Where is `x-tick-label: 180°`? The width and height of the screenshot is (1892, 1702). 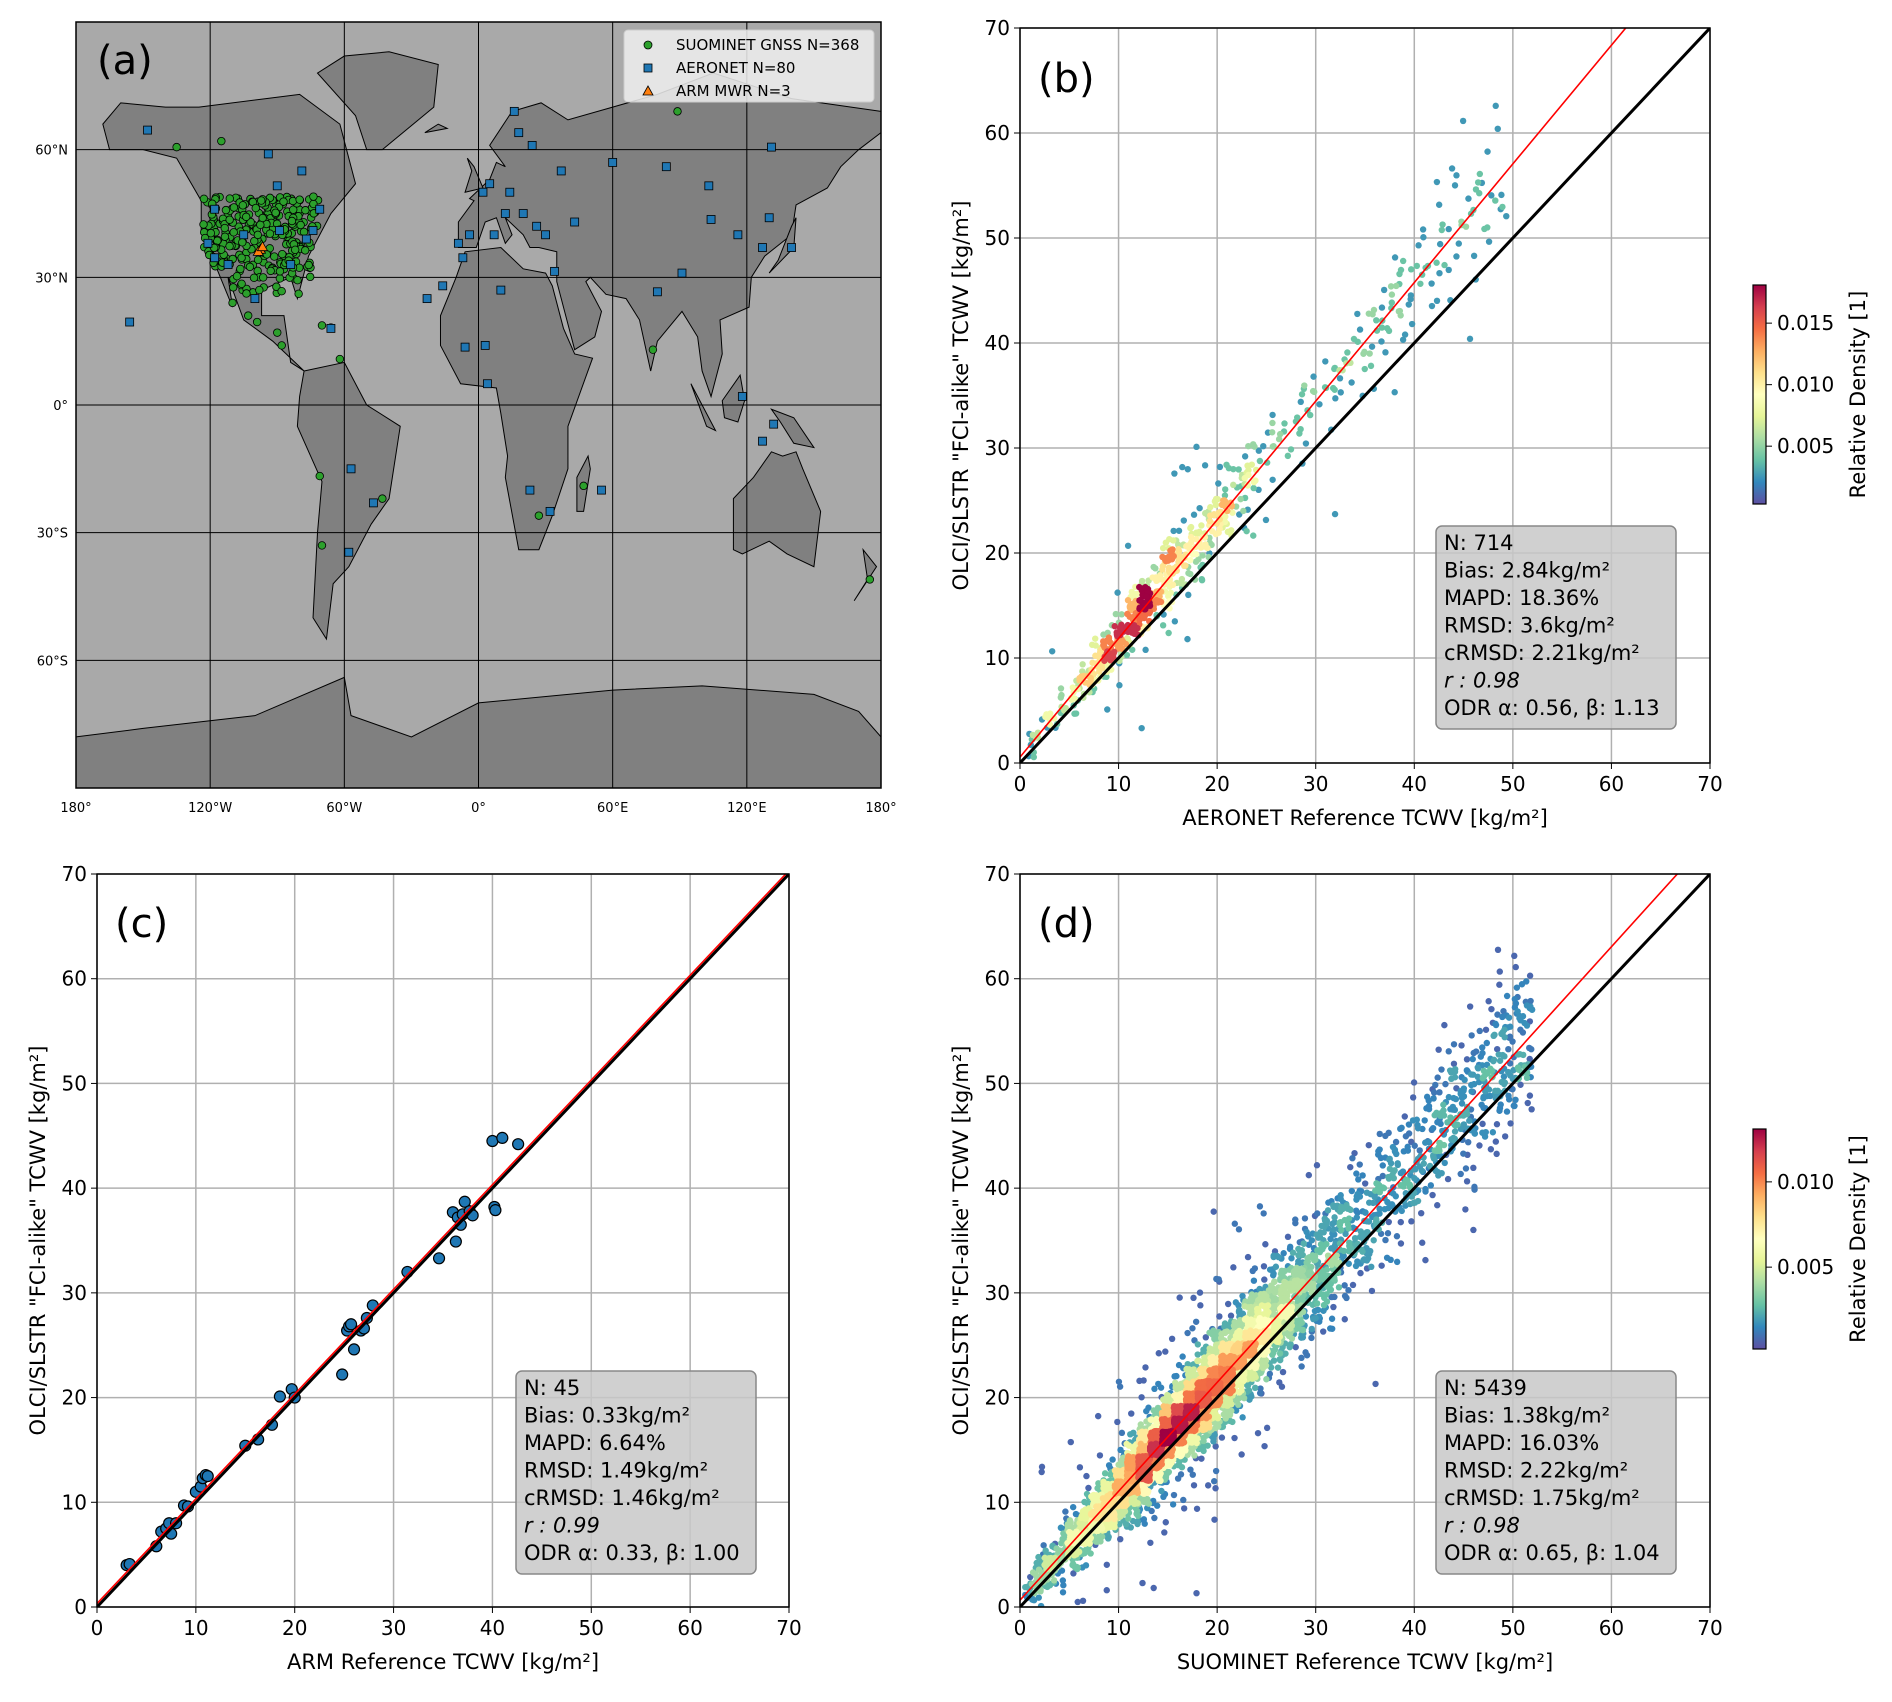 x-tick-label: 180° is located at coordinates (880, 808).